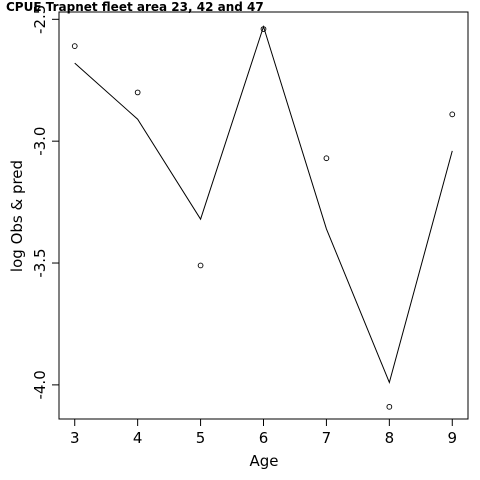 Image resolution: width=480 pixels, height=480 pixels. What do you see at coordinates (390, 438) in the screenshot?
I see `x-tick-label: 8` at bounding box center [390, 438].